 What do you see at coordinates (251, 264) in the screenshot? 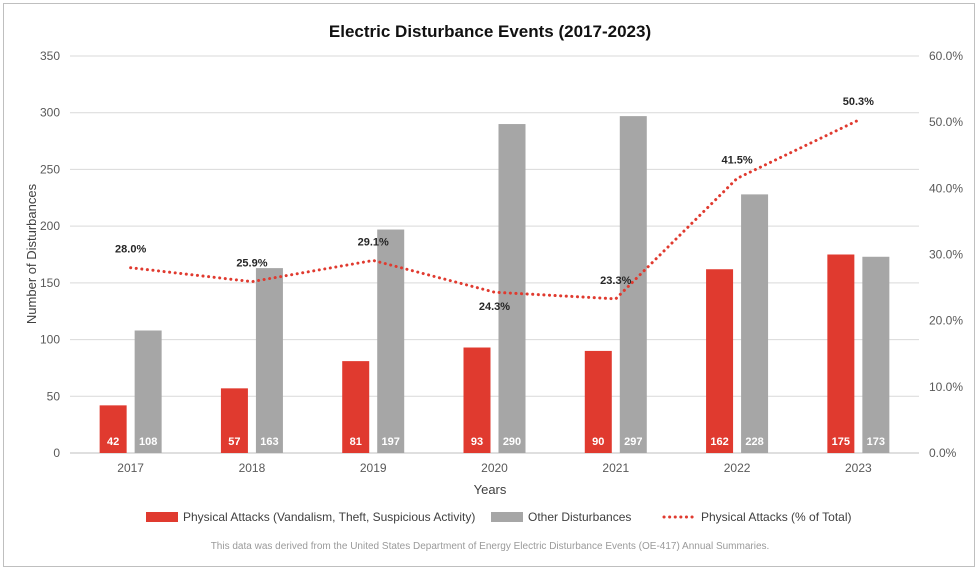
I see `line-data-label: 25.9%` at bounding box center [251, 264].